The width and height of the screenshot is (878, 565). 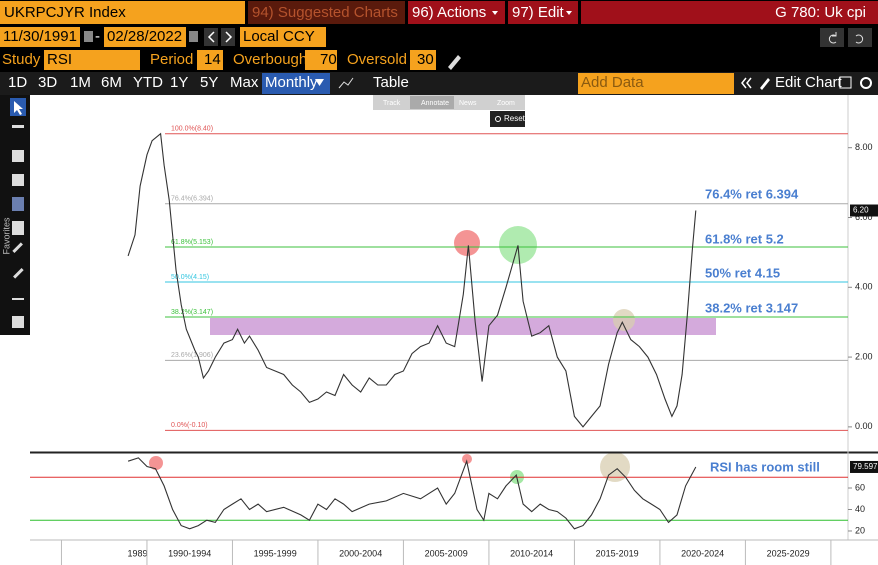 I want to click on page-title-bar, so click(x=729, y=12).